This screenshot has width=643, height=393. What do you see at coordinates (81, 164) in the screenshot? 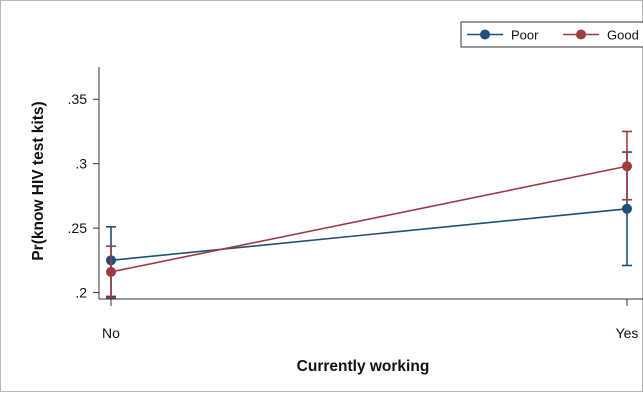
I see `y-tick-label: .3` at bounding box center [81, 164].